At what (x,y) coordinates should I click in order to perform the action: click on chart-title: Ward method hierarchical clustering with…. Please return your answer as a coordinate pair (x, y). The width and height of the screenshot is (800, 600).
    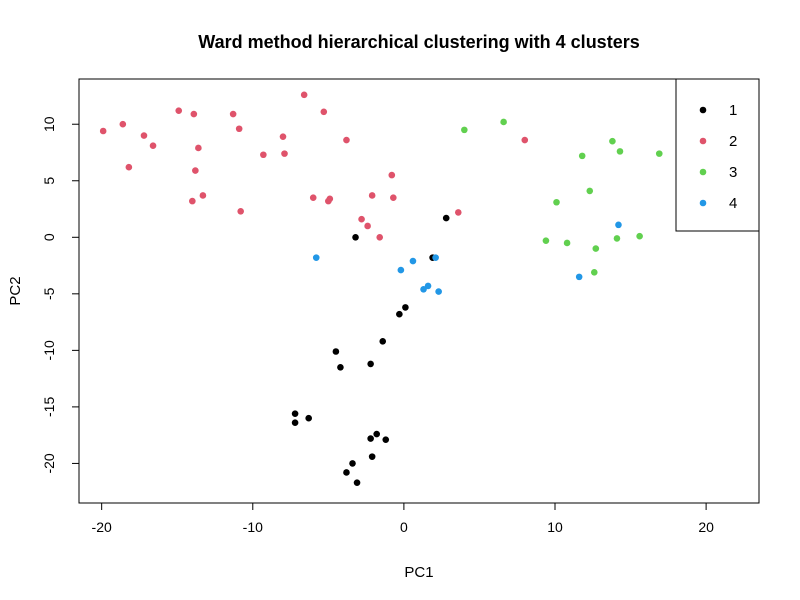
    Looking at the image, I should click on (418, 42).